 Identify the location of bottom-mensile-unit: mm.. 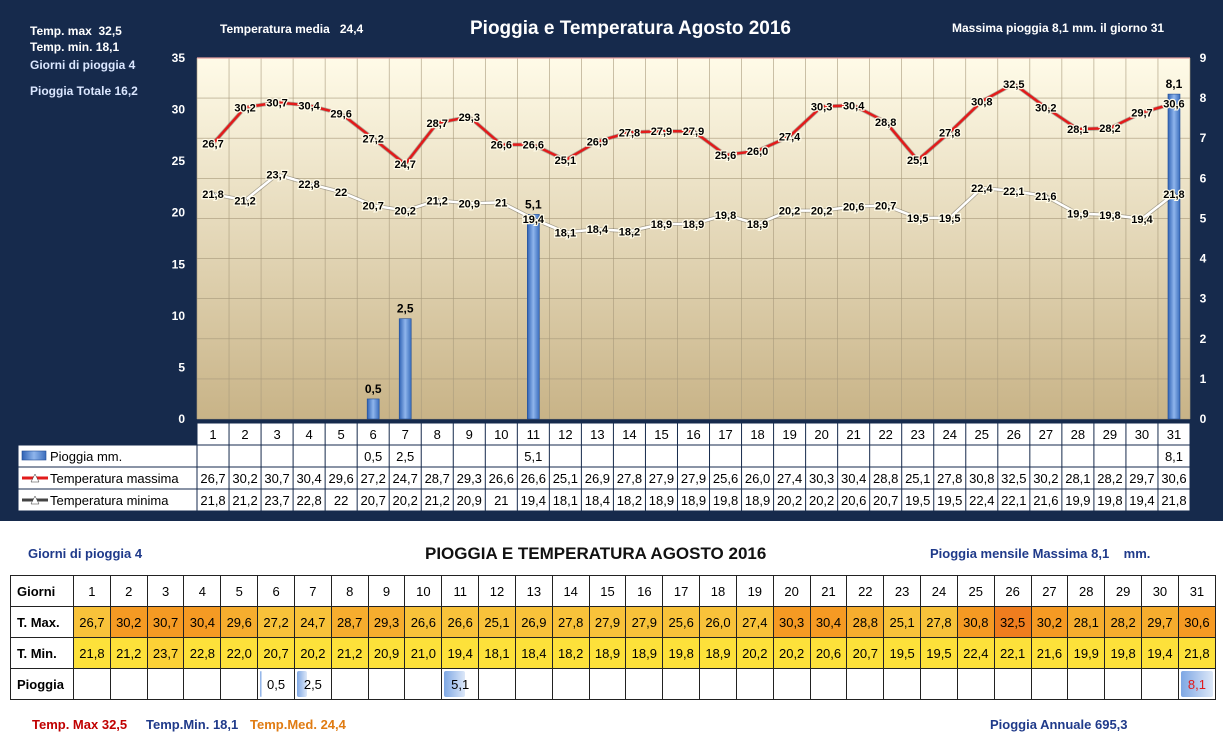
(1137, 553).